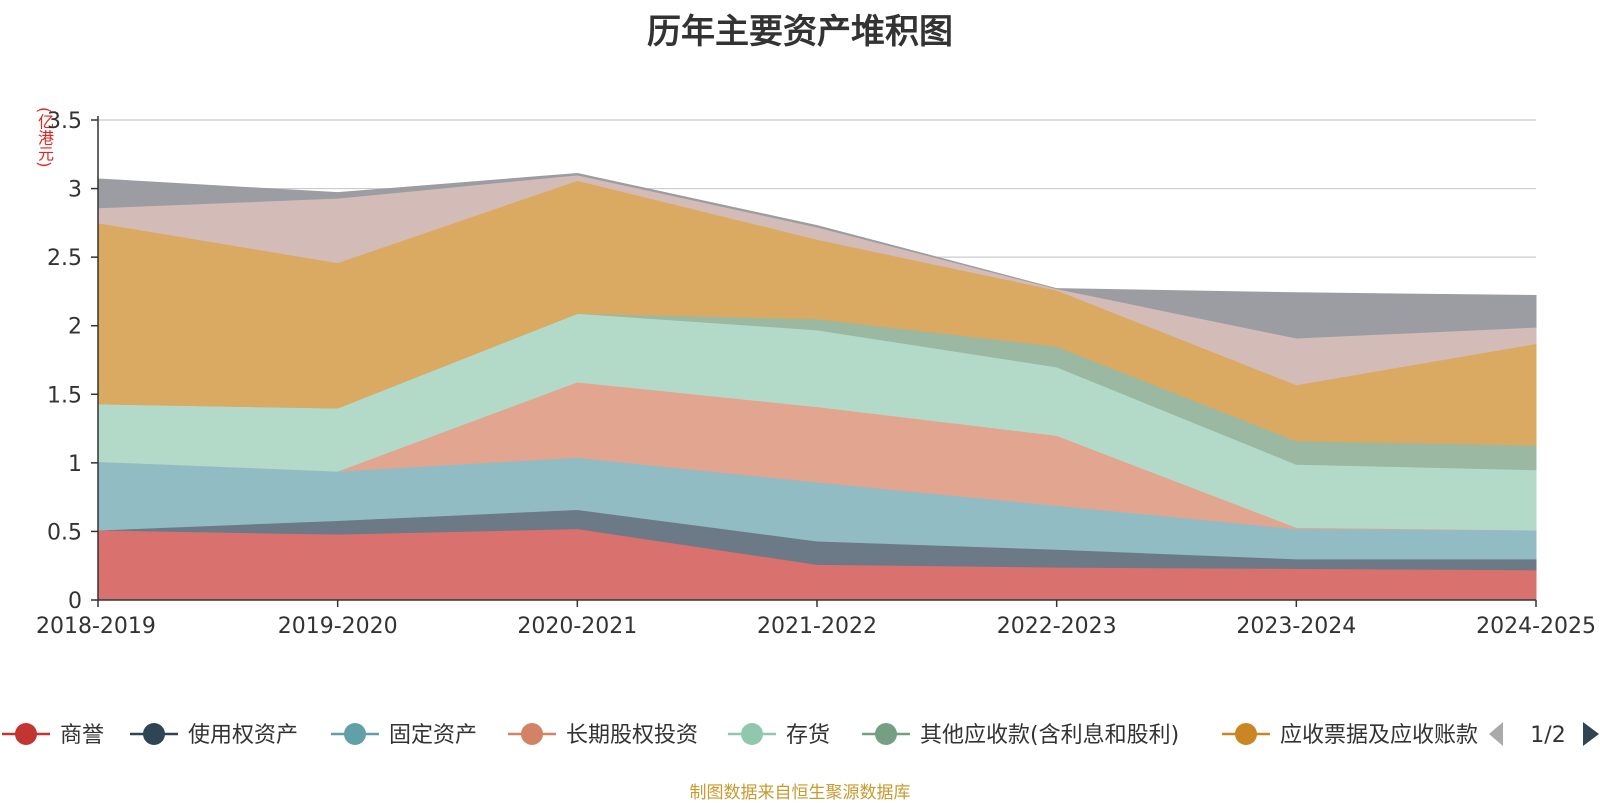 The height and width of the screenshot is (803, 1600). What do you see at coordinates (64, 121) in the screenshot?
I see `y-tick-label: 3.5` at bounding box center [64, 121].